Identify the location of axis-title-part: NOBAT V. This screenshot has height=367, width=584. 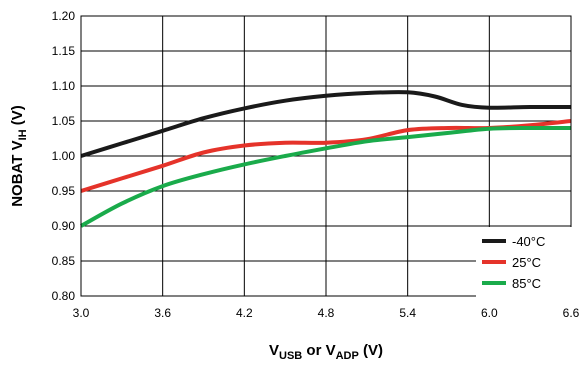
(17, 173).